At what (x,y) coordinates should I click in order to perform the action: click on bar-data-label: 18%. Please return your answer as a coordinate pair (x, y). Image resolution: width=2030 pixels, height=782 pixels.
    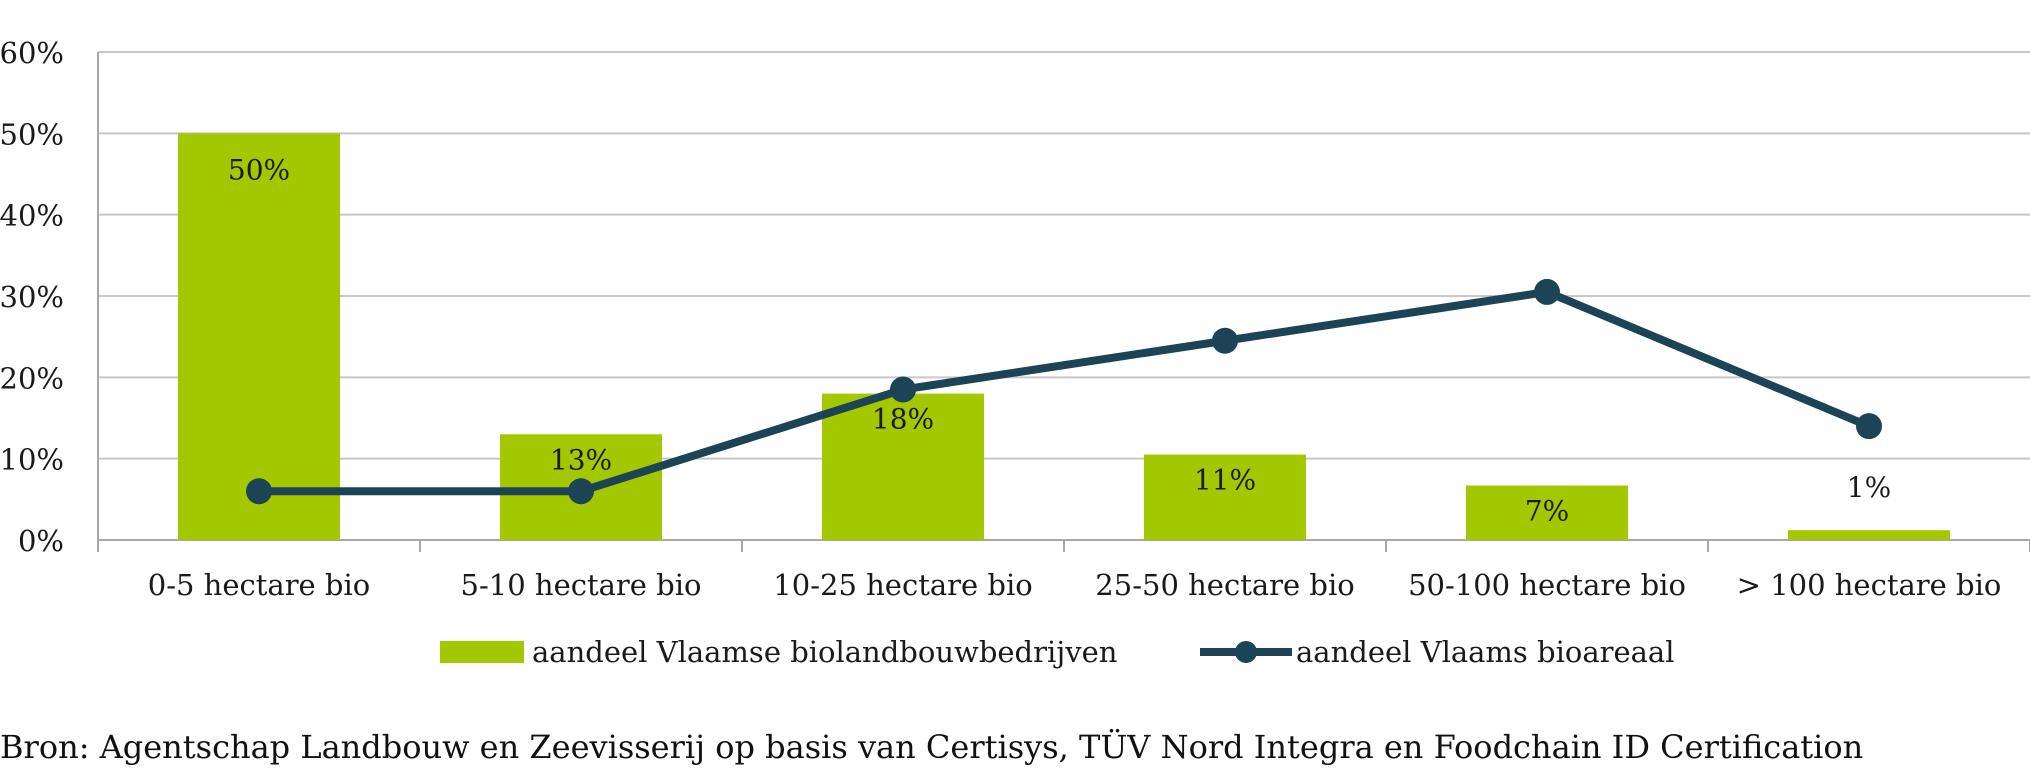
    Looking at the image, I should click on (903, 419).